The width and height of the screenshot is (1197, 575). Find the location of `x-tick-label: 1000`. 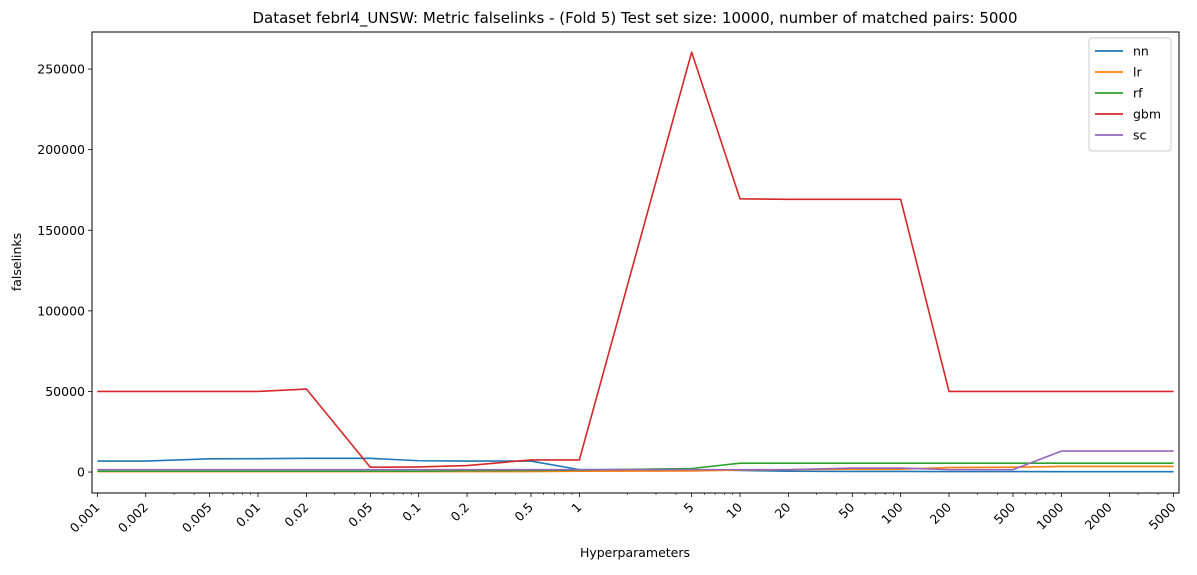

x-tick-label: 1000 is located at coordinates (1049, 515).